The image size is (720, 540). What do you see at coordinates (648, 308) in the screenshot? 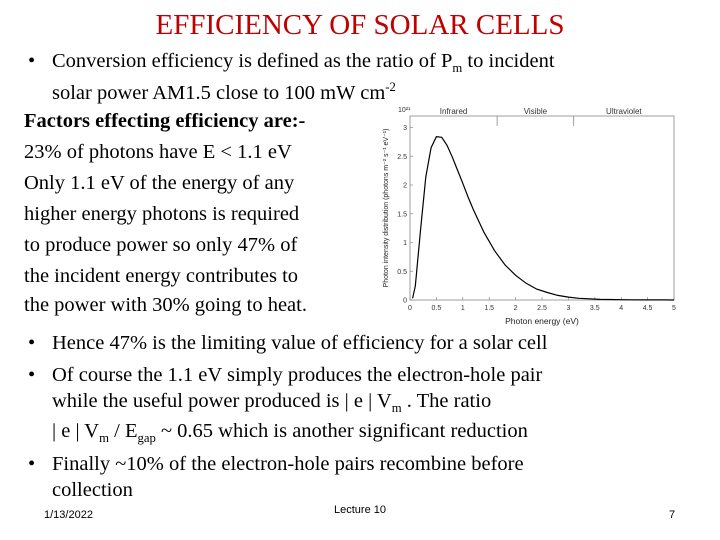
I see `x-tick-label: 4.5` at bounding box center [648, 308].